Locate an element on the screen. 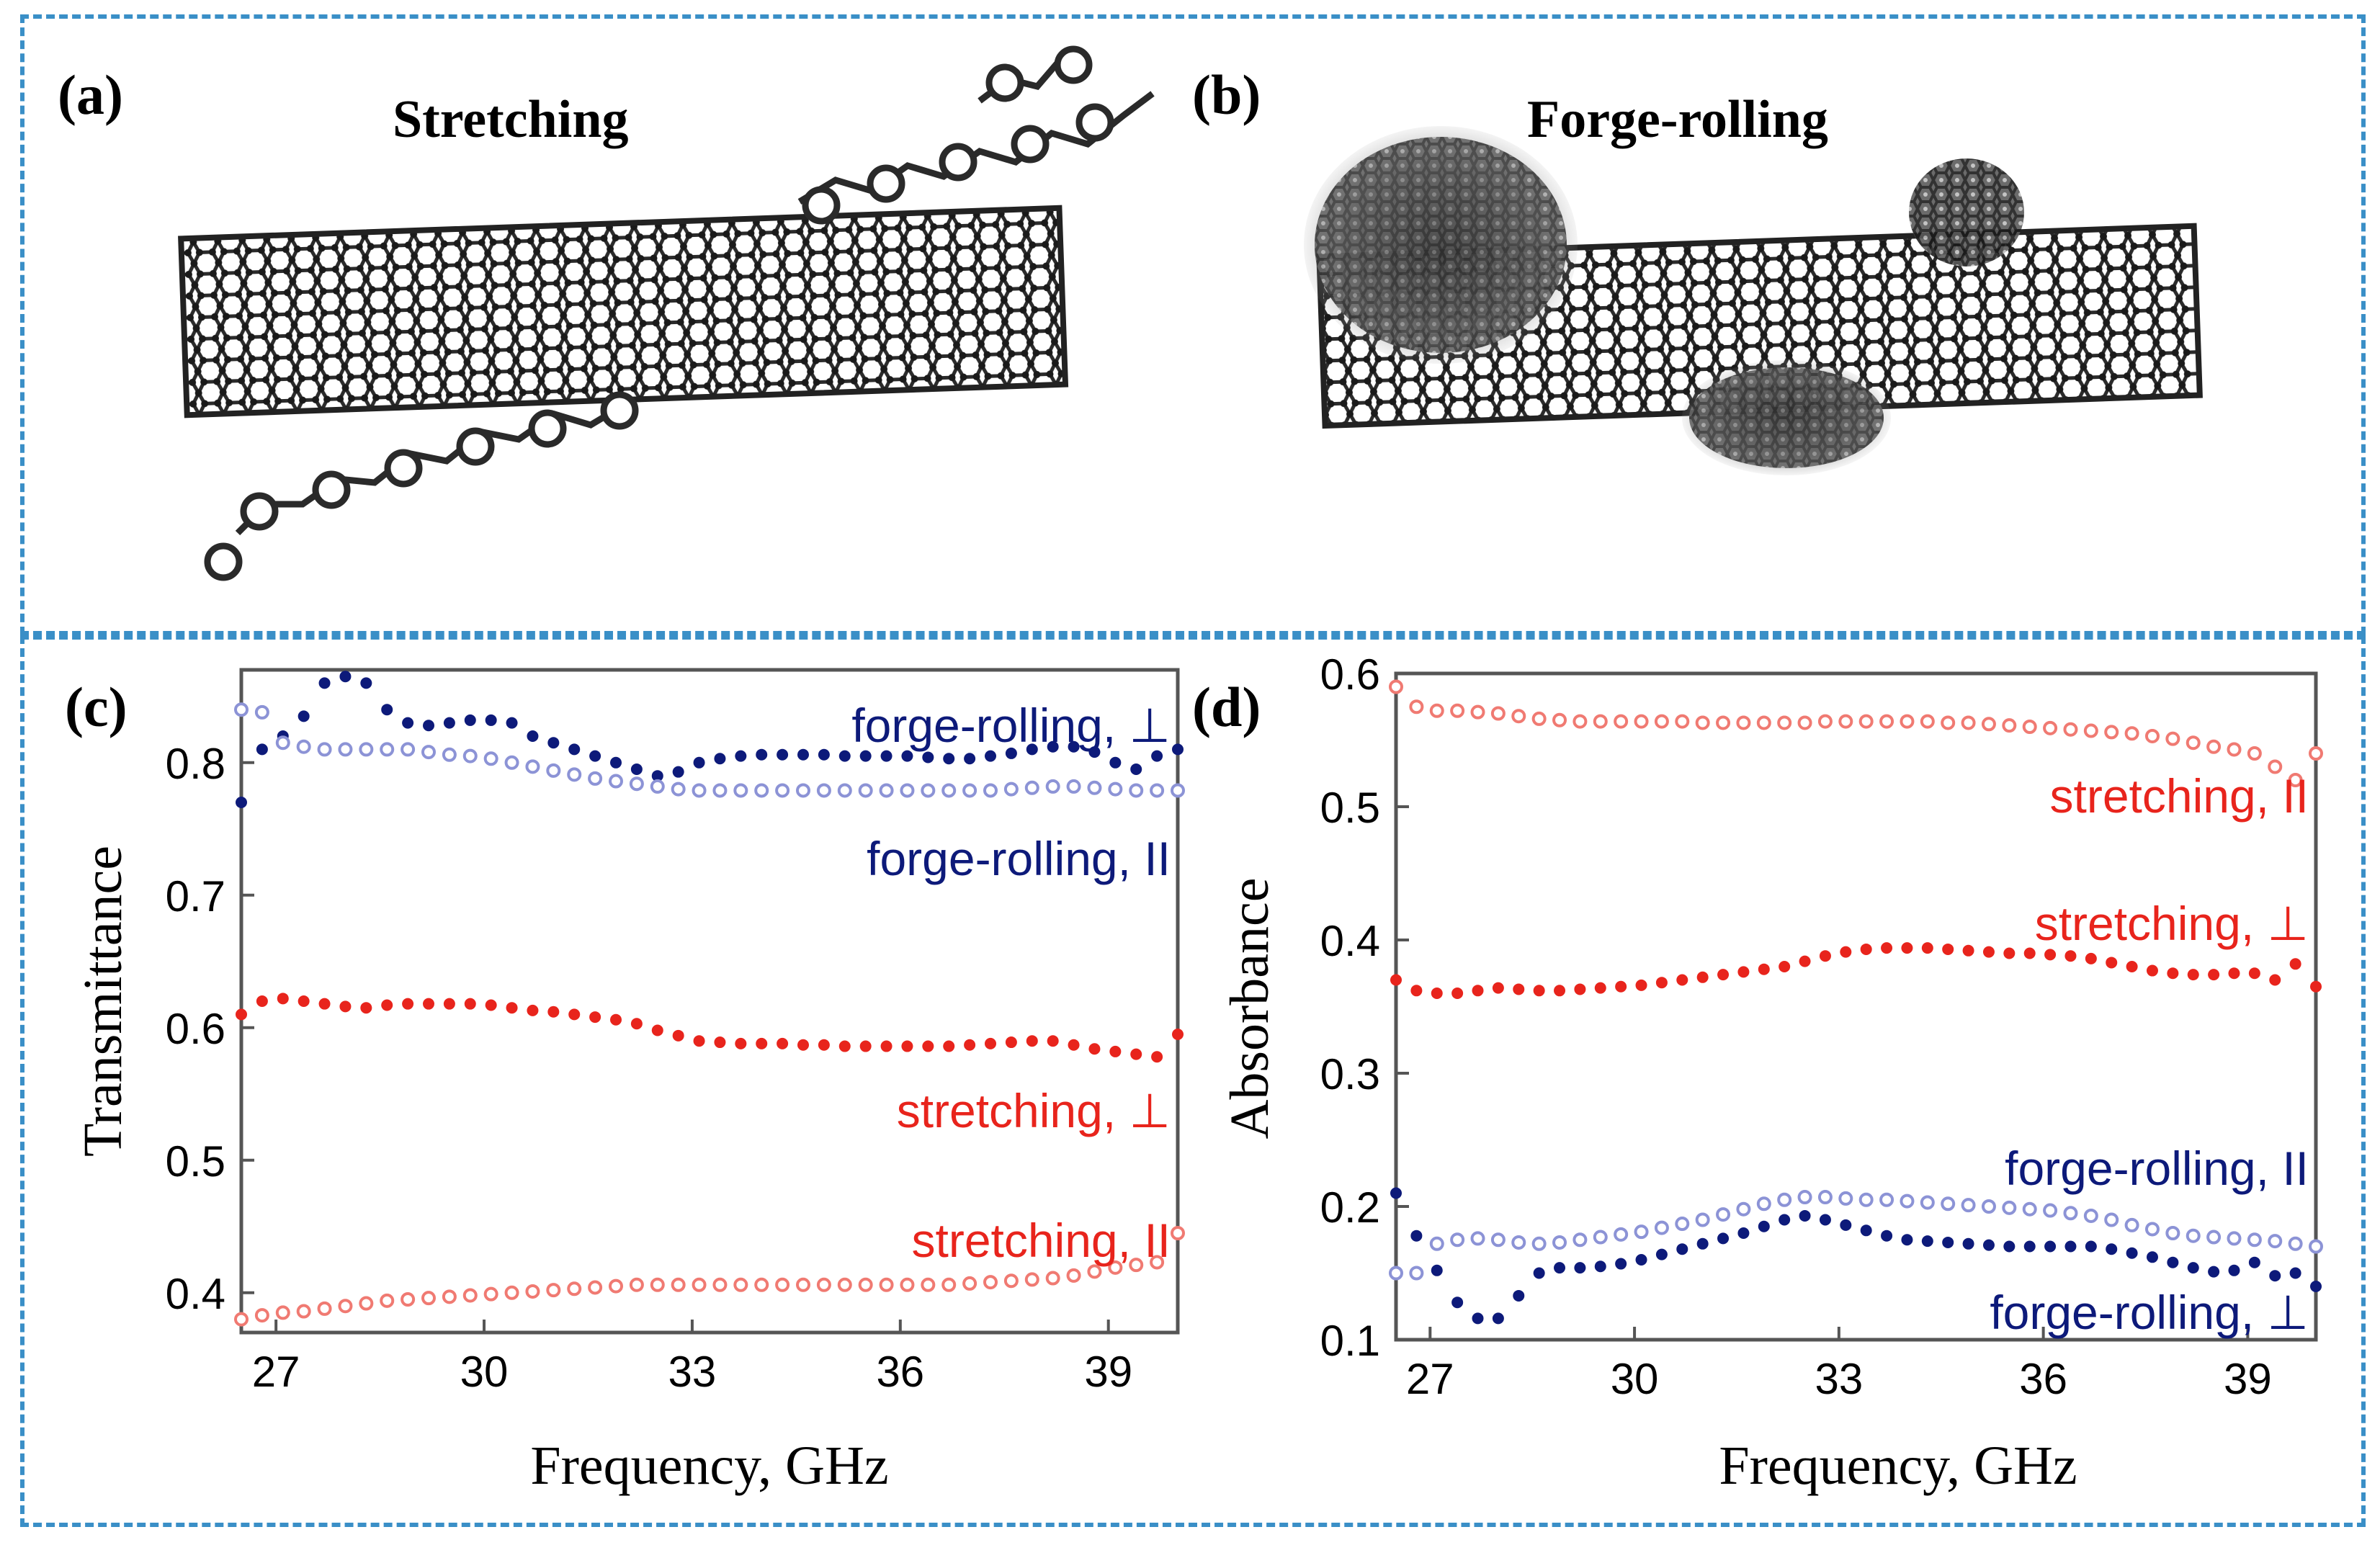 This screenshot has height=1545, width=2380. chart-c-annotation-3: stretching, ⊥ is located at coordinates (1034, 1110).